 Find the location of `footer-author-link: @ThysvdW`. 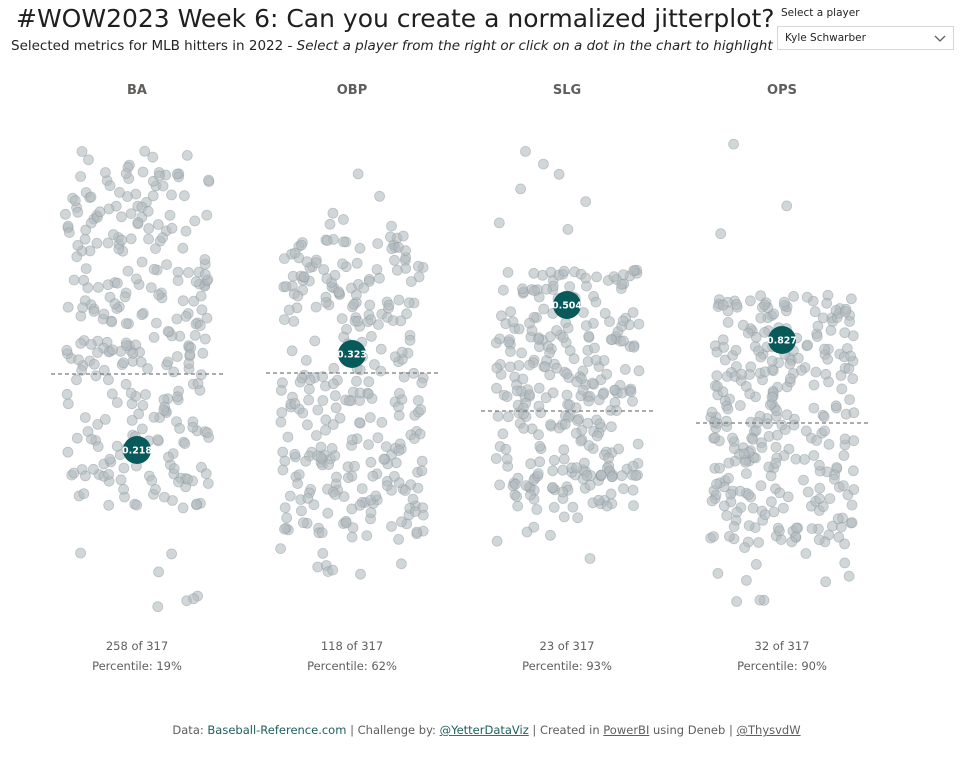

footer-author-link: @ThysvdW is located at coordinates (768, 730).